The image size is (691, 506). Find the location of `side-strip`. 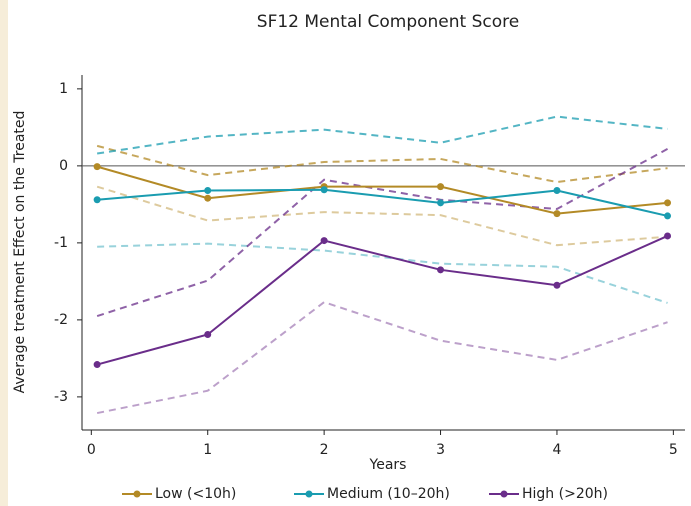

side-strip is located at coordinates (4, 253).